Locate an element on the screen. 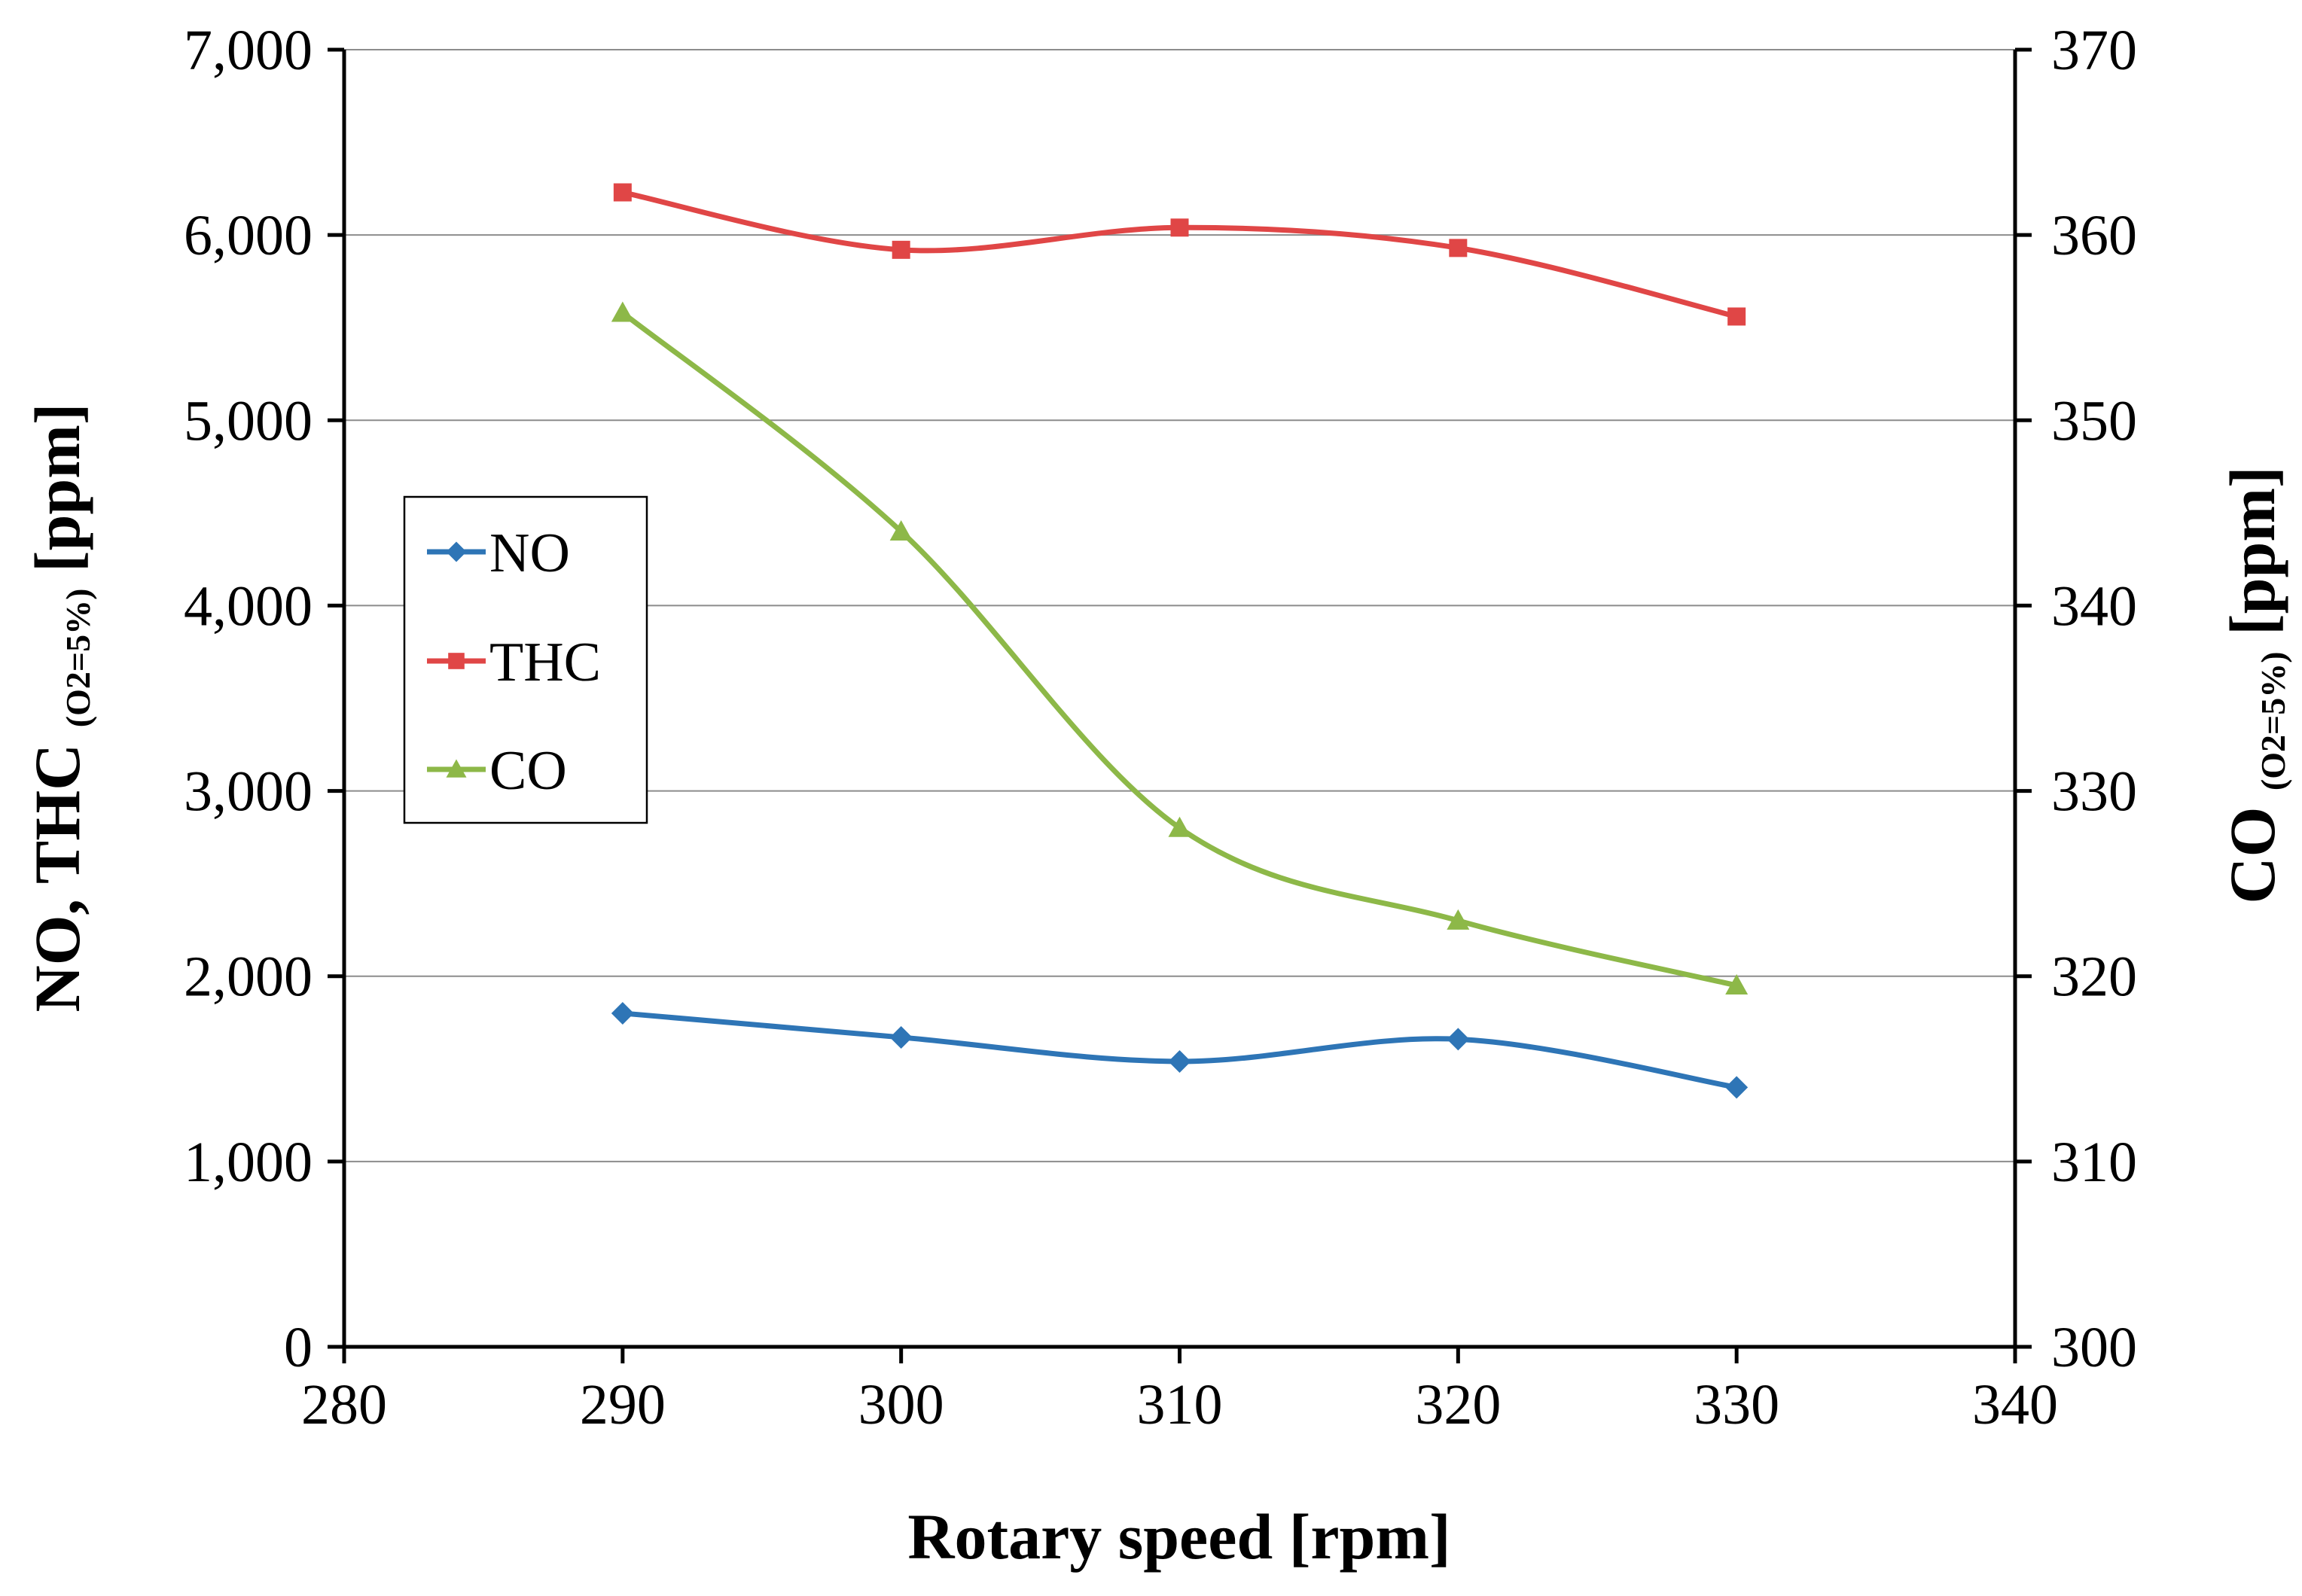  y-tick-label: 4,000 is located at coordinates (248, 606).